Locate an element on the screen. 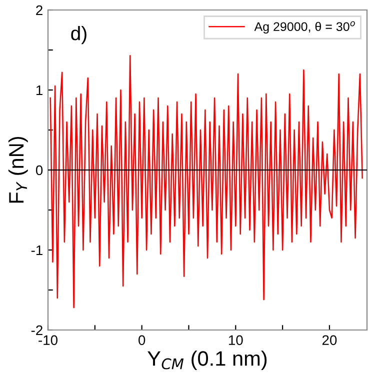 This screenshot has width=374, height=376. legend-label: Ag 29000, θ = 30$^{o}$ is located at coordinates (304, 27).